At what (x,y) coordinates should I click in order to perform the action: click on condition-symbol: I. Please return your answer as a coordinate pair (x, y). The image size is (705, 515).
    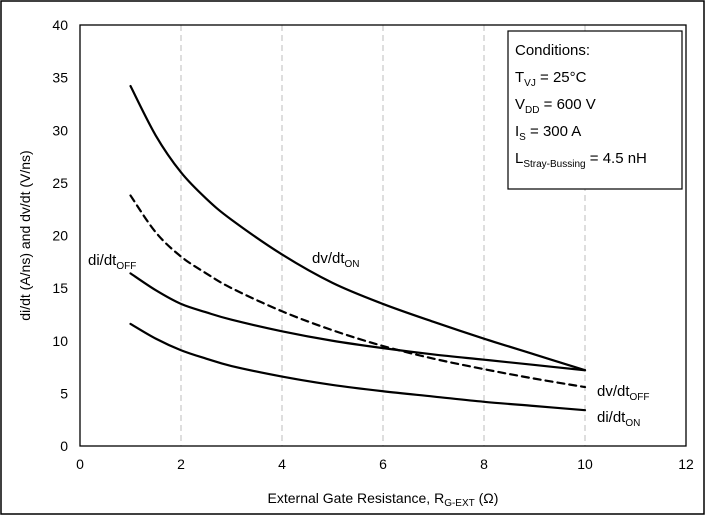
    Looking at the image, I should click on (517, 131).